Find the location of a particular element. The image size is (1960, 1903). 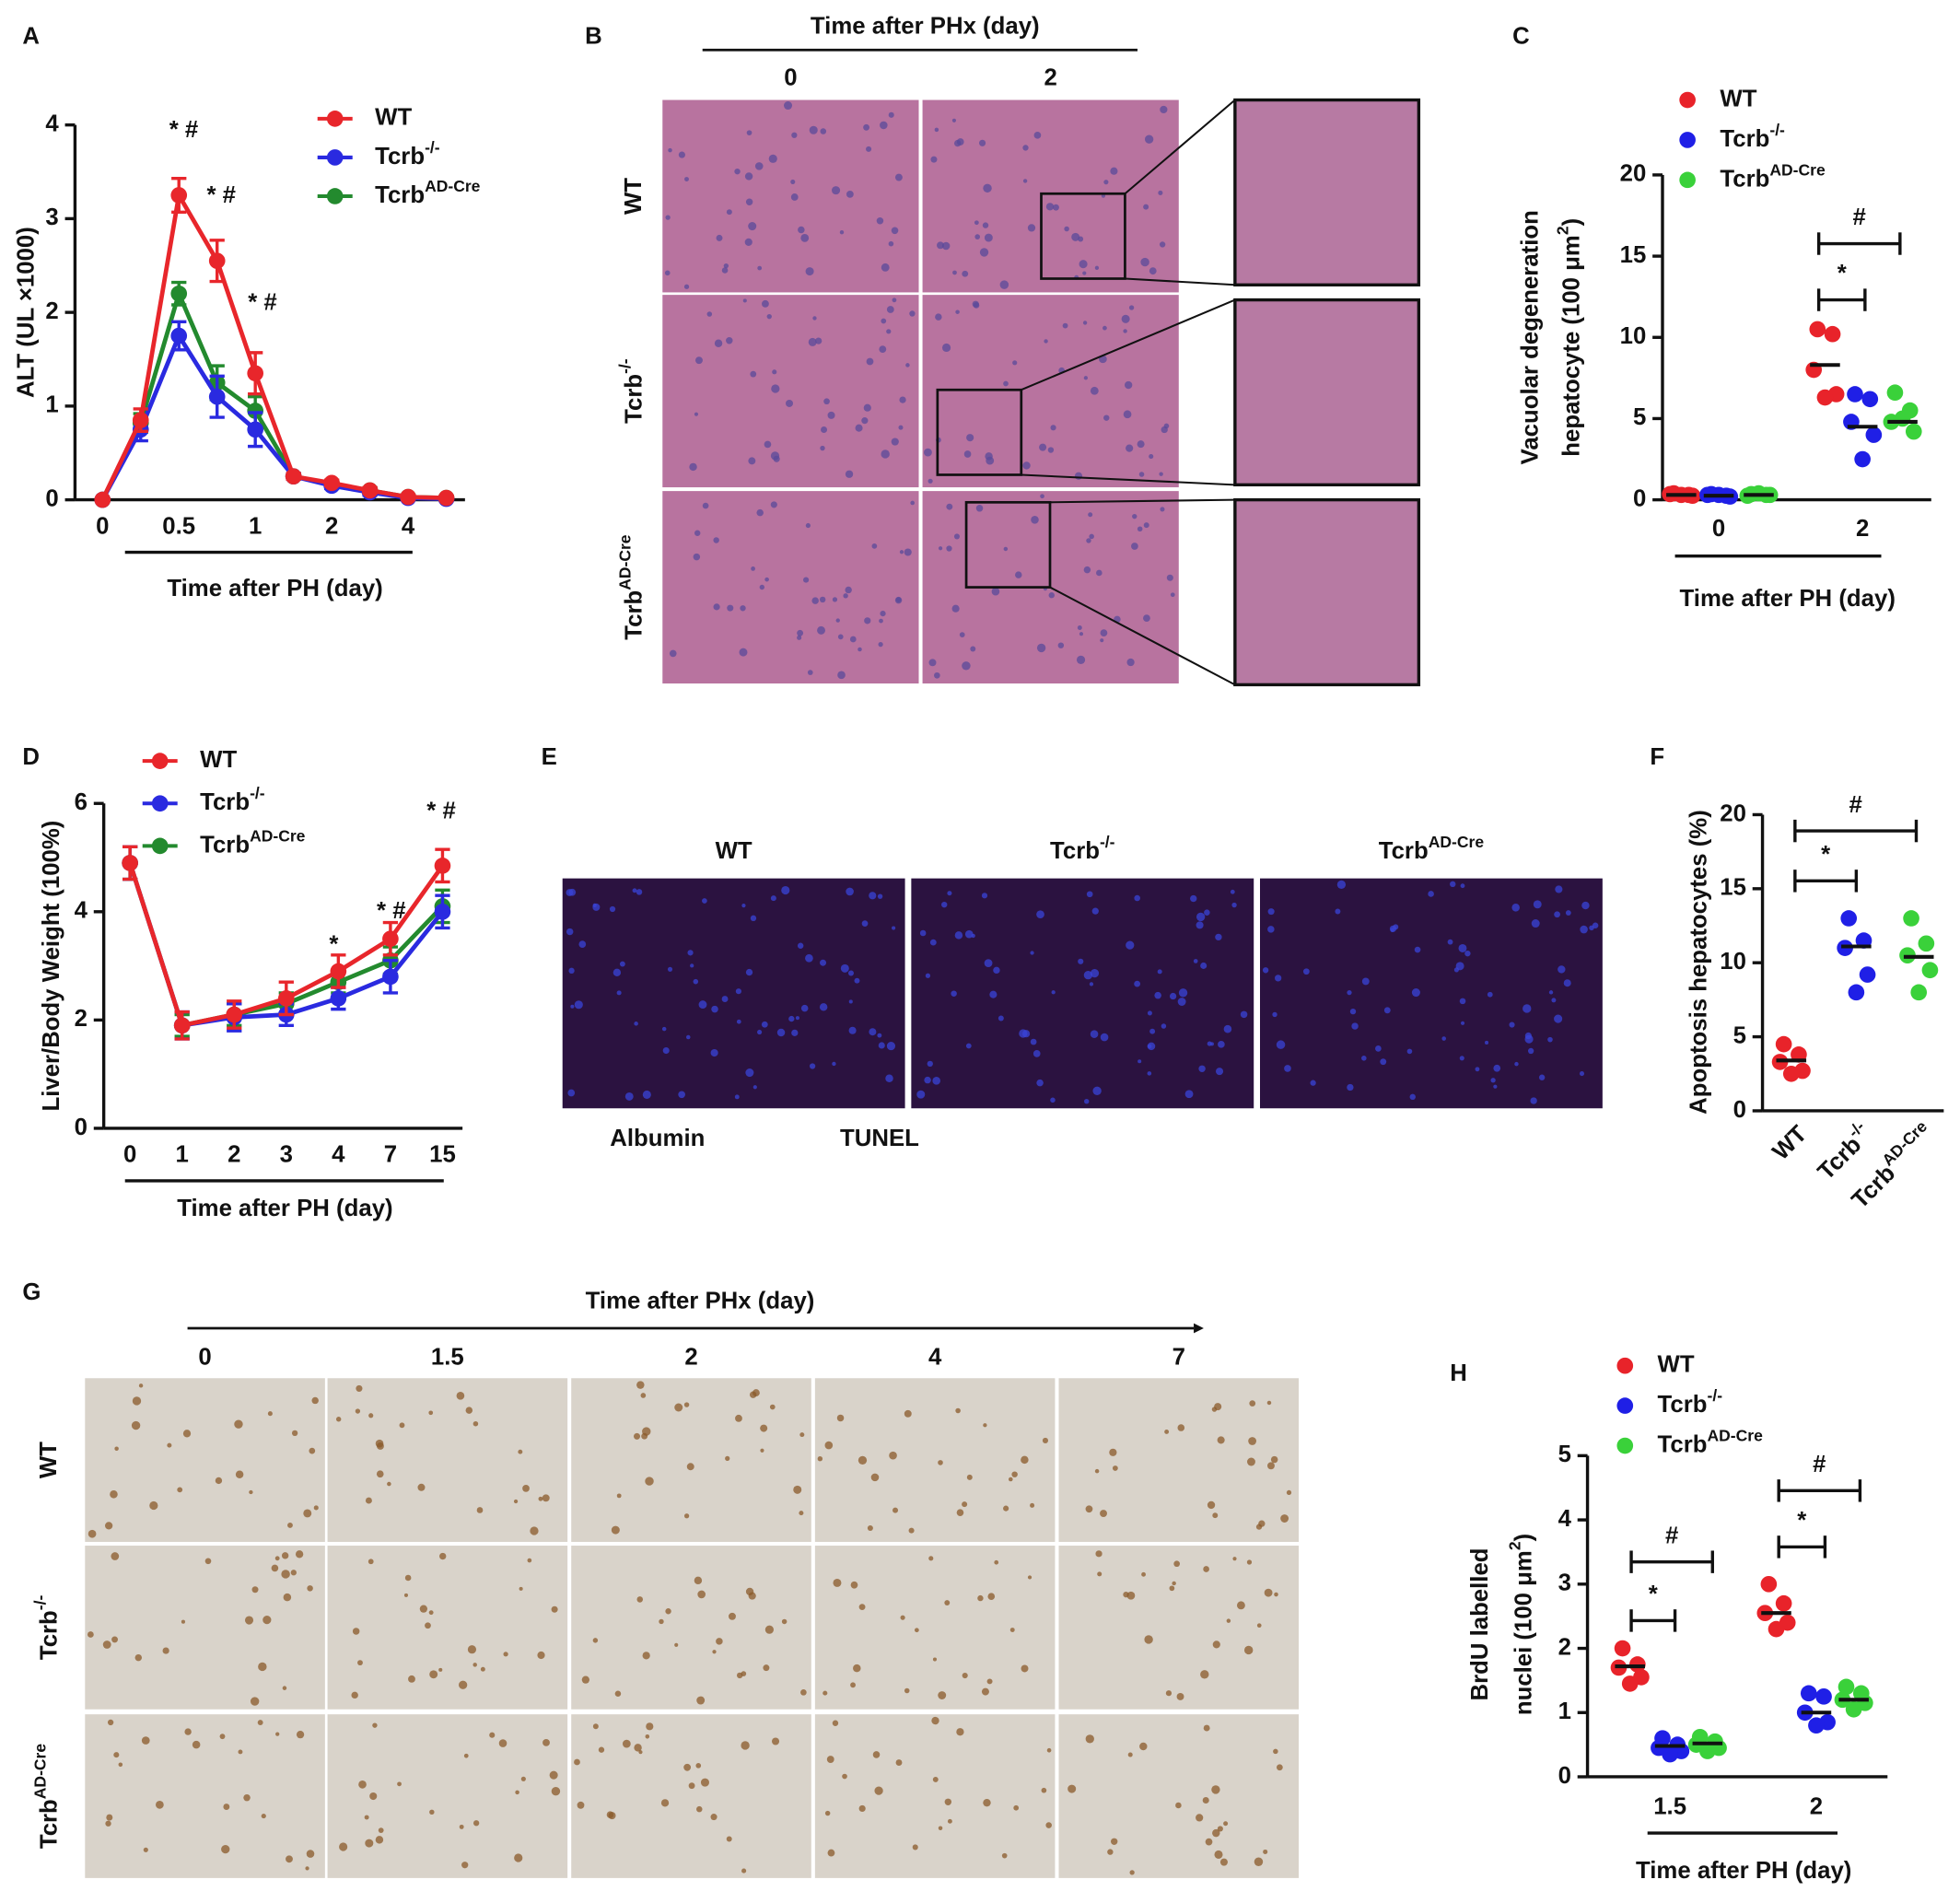

annotation: # is located at coordinates (1819, 1464).